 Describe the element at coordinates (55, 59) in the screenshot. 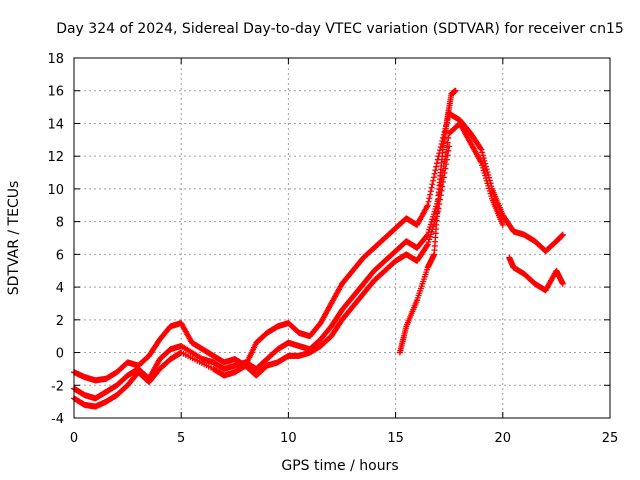

I see `y-tick-label: 18` at that location.